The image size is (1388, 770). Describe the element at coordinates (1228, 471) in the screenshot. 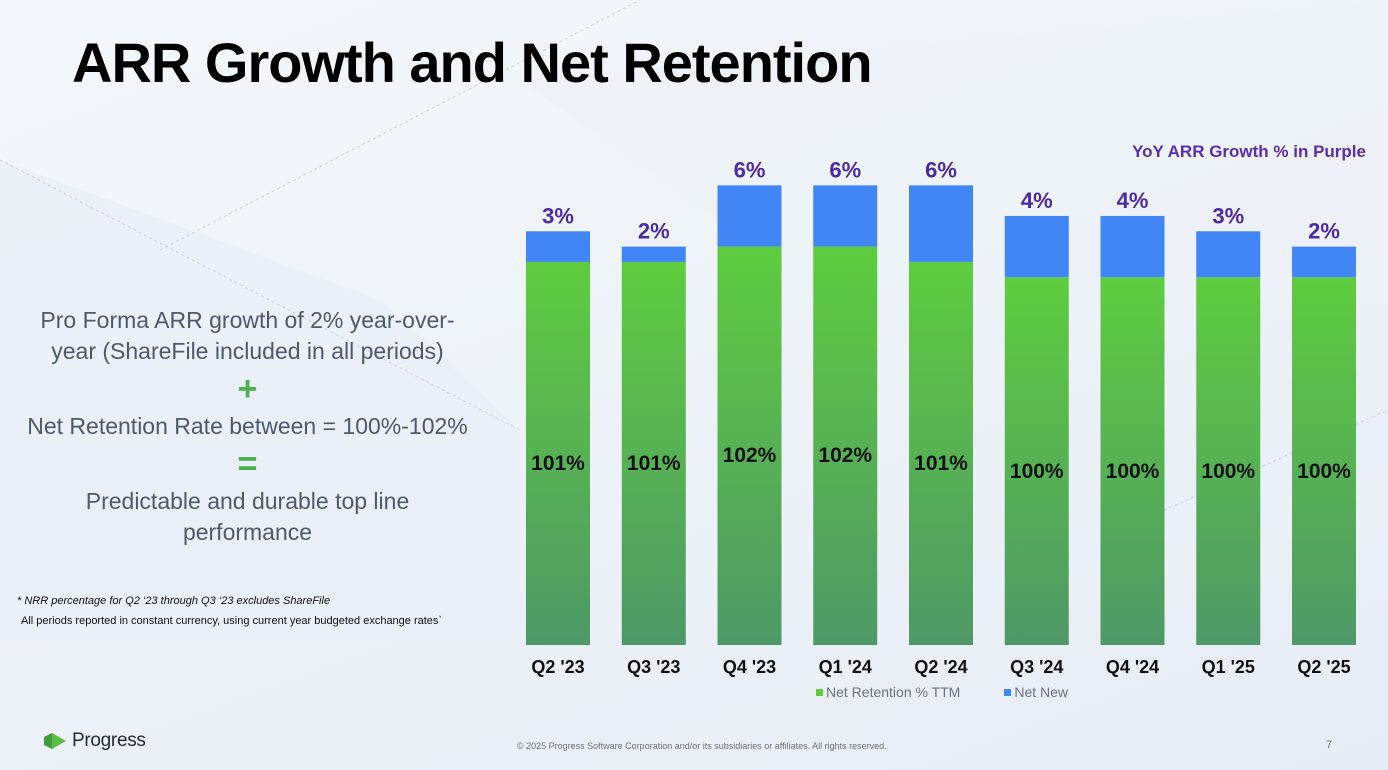

I see `label-net-retention-7: 100%` at that location.